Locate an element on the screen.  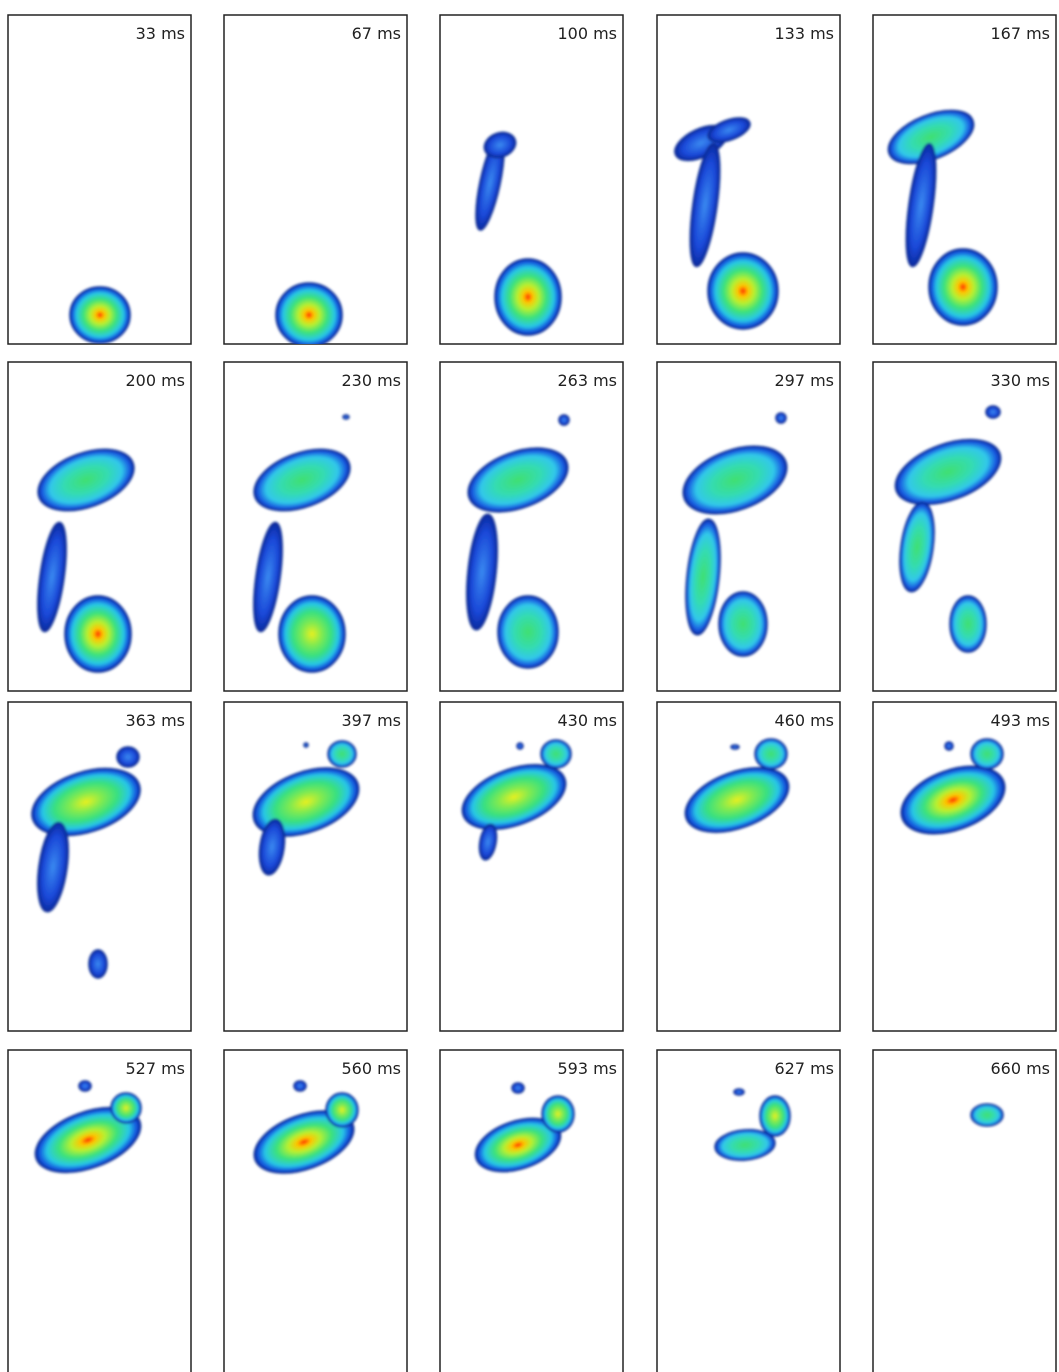
time-label: 200 ms is located at coordinates (155, 380).